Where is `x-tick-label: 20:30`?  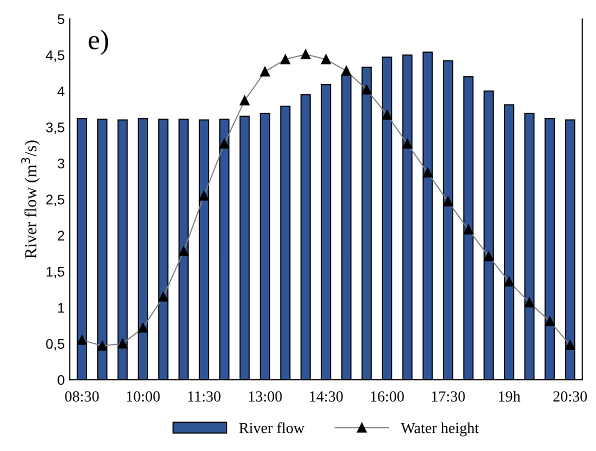
x-tick-label: 20:30 is located at coordinates (570, 396).